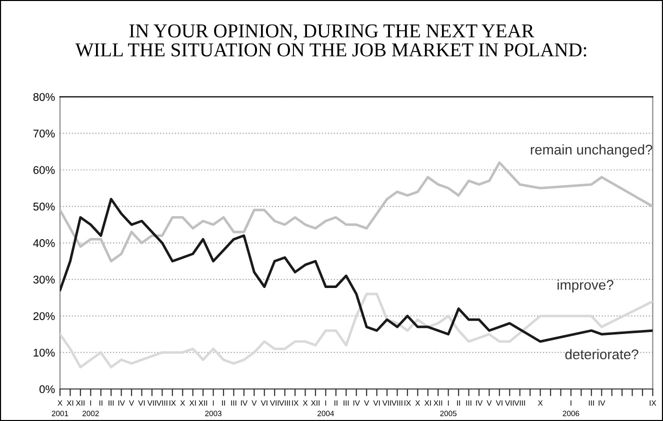 Image resolution: width=663 pixels, height=421 pixels. I want to click on chart-title: IN YOUR OPINION, DURING THE NEXT YEAR WILL THE SITUATION ON THE JOB MARKET IN POLAND:, so click(330, 40).